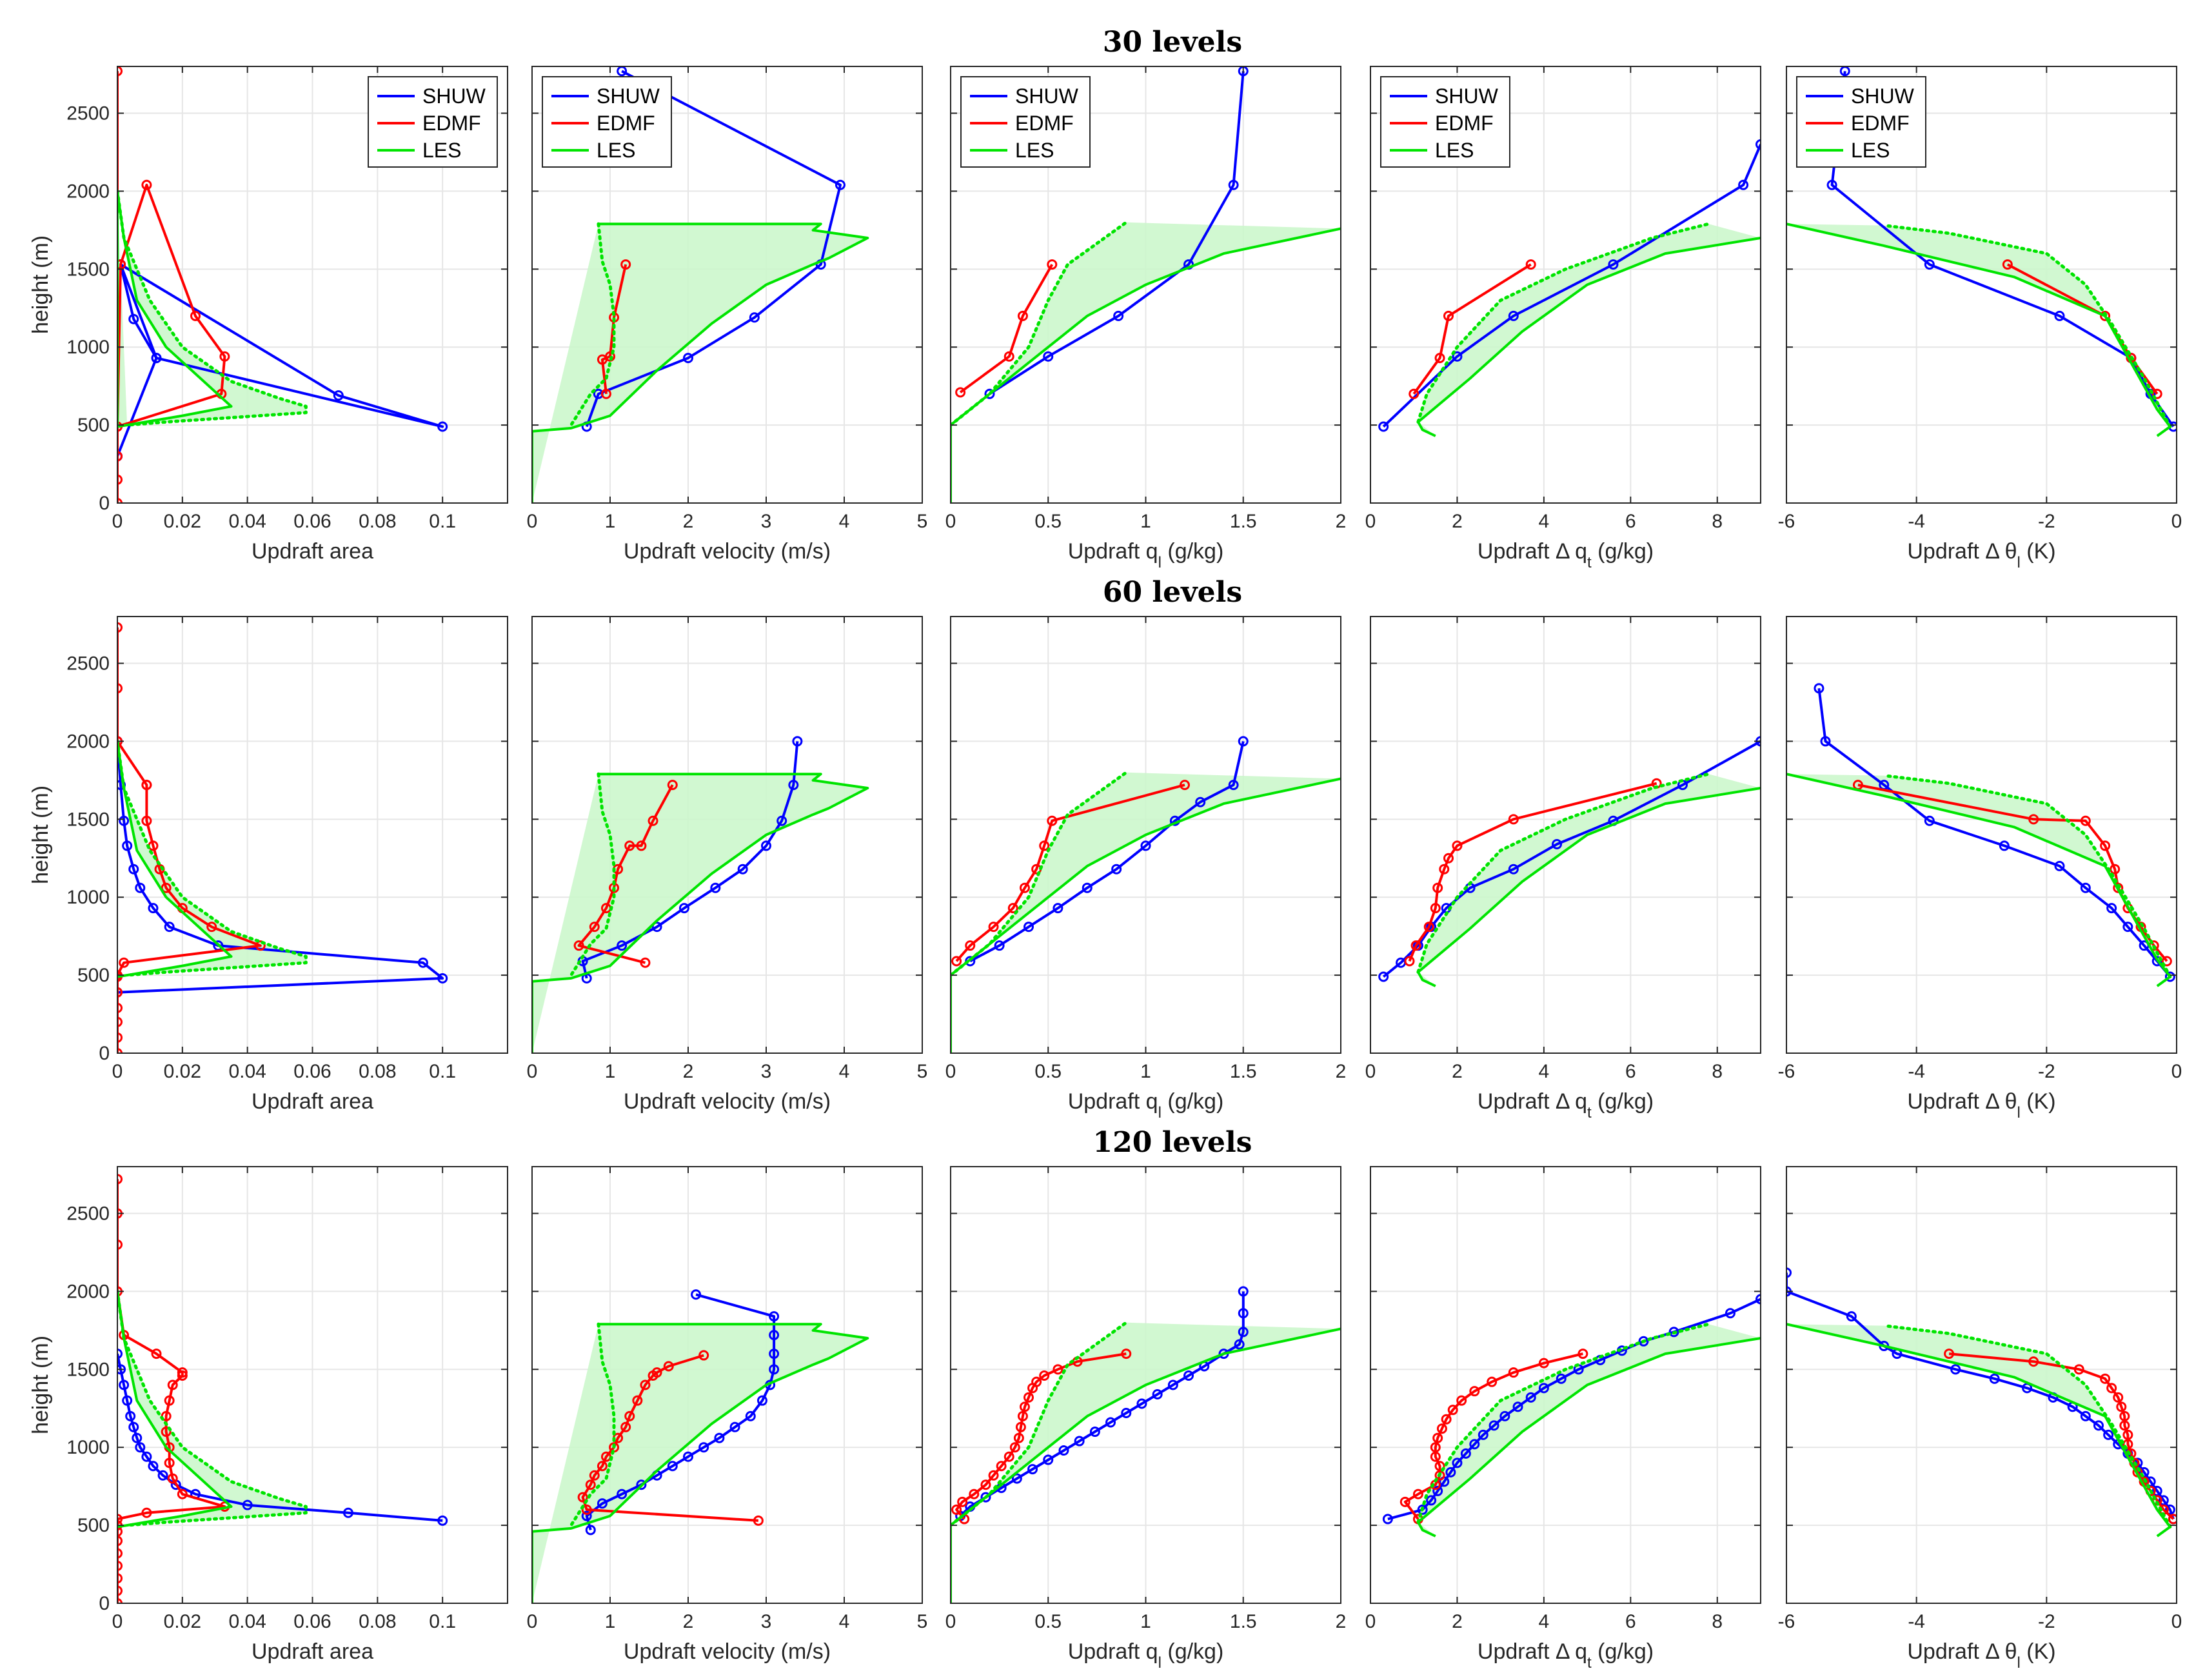 The height and width of the screenshot is (1680, 2205). What do you see at coordinates (727, 1415) in the screenshot?
I see `panel-r2-c1: 0 1 2 3 4 5 Updraft velocity (m/s)` at bounding box center [727, 1415].